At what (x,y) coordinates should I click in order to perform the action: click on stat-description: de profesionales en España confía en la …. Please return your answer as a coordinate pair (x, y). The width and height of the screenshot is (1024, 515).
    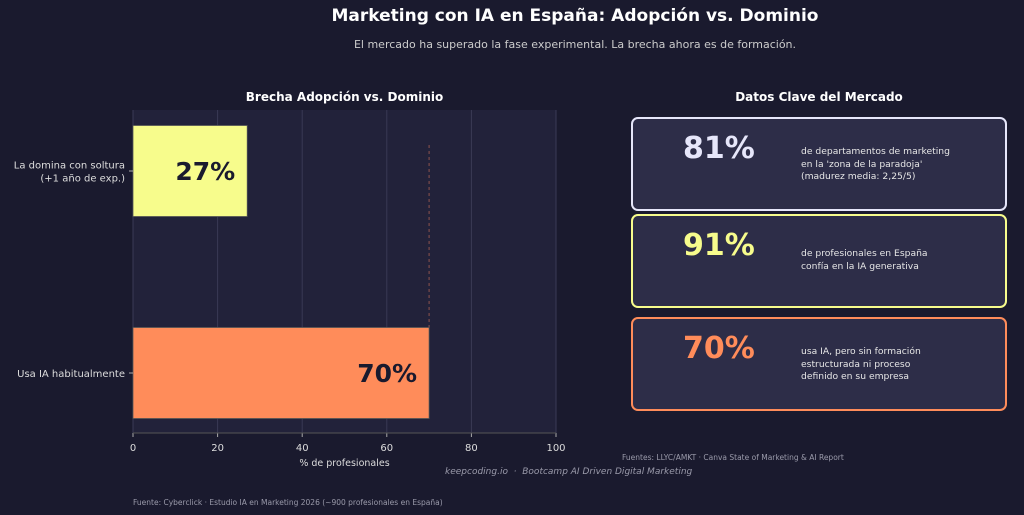
    Looking at the image, I should click on (864, 260).